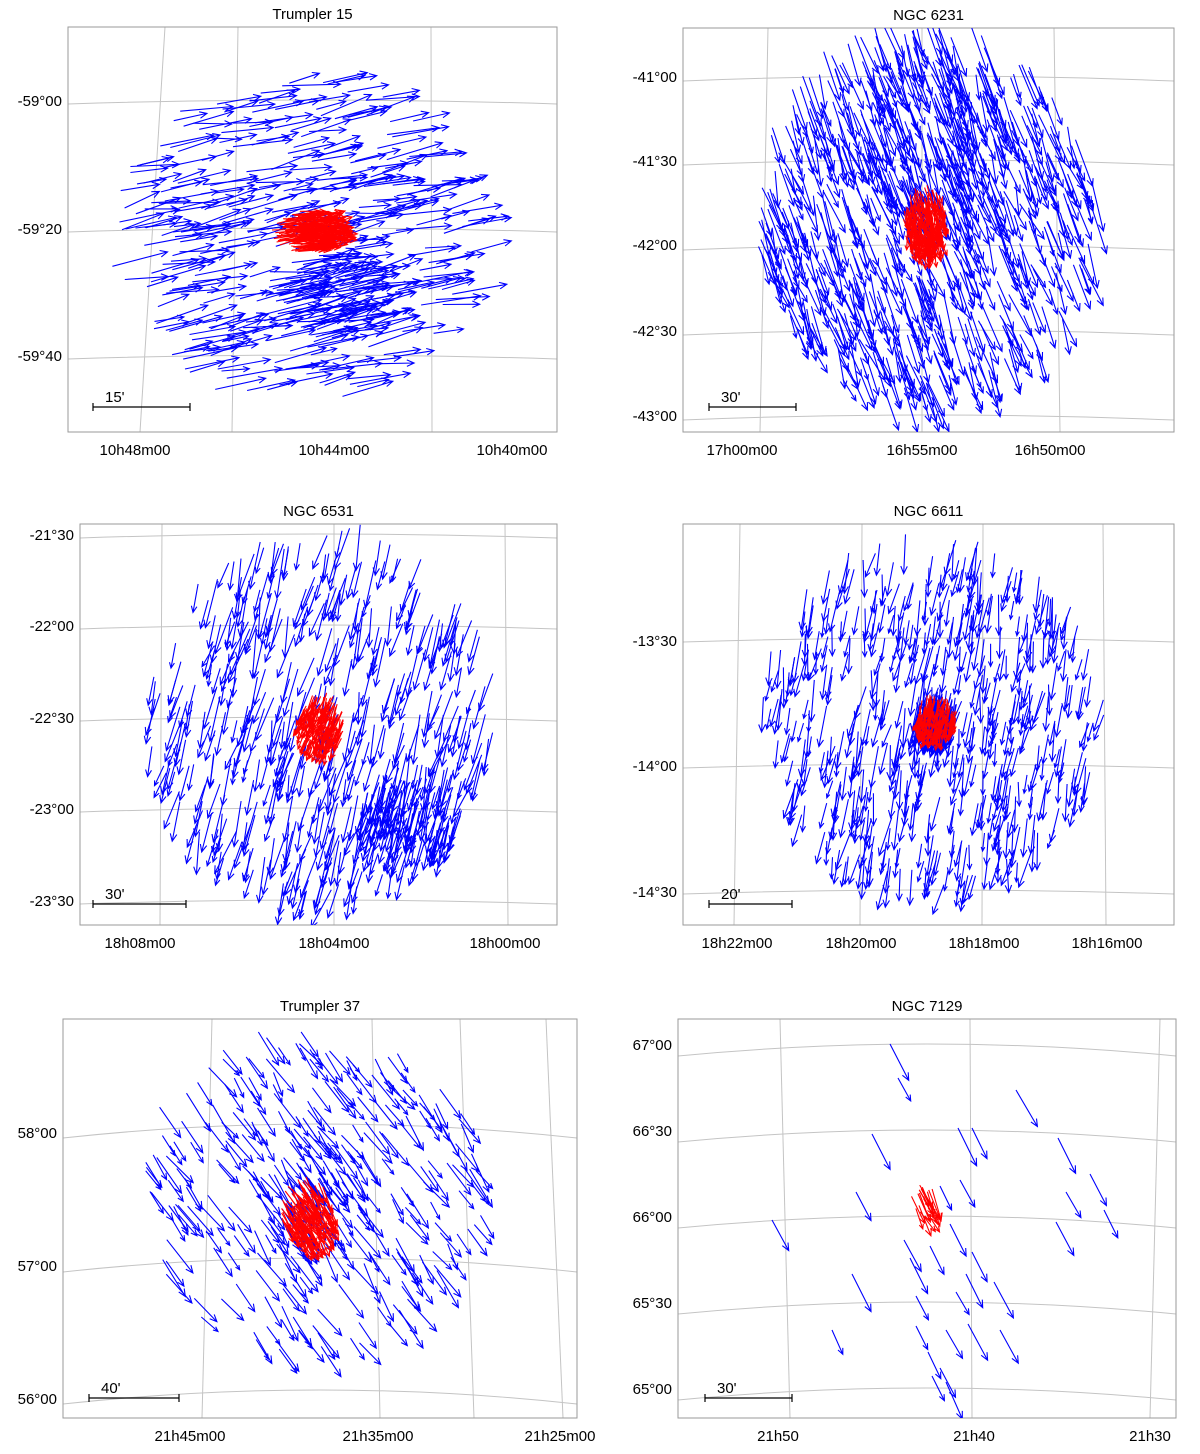 The width and height of the screenshot is (1200, 1454). Describe the element at coordinates (655, 77) in the screenshot. I see `y-tick-label: -41°00` at that location.